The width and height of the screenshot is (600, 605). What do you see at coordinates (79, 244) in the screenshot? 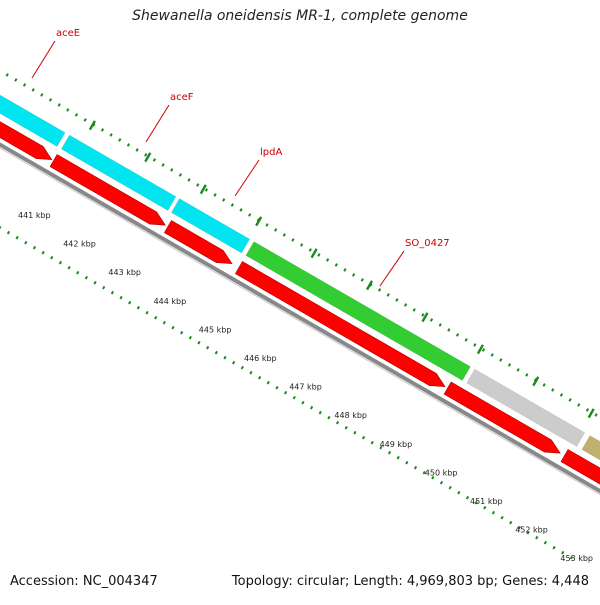
I see `scale-label-2: 442 kbp` at bounding box center [79, 244].